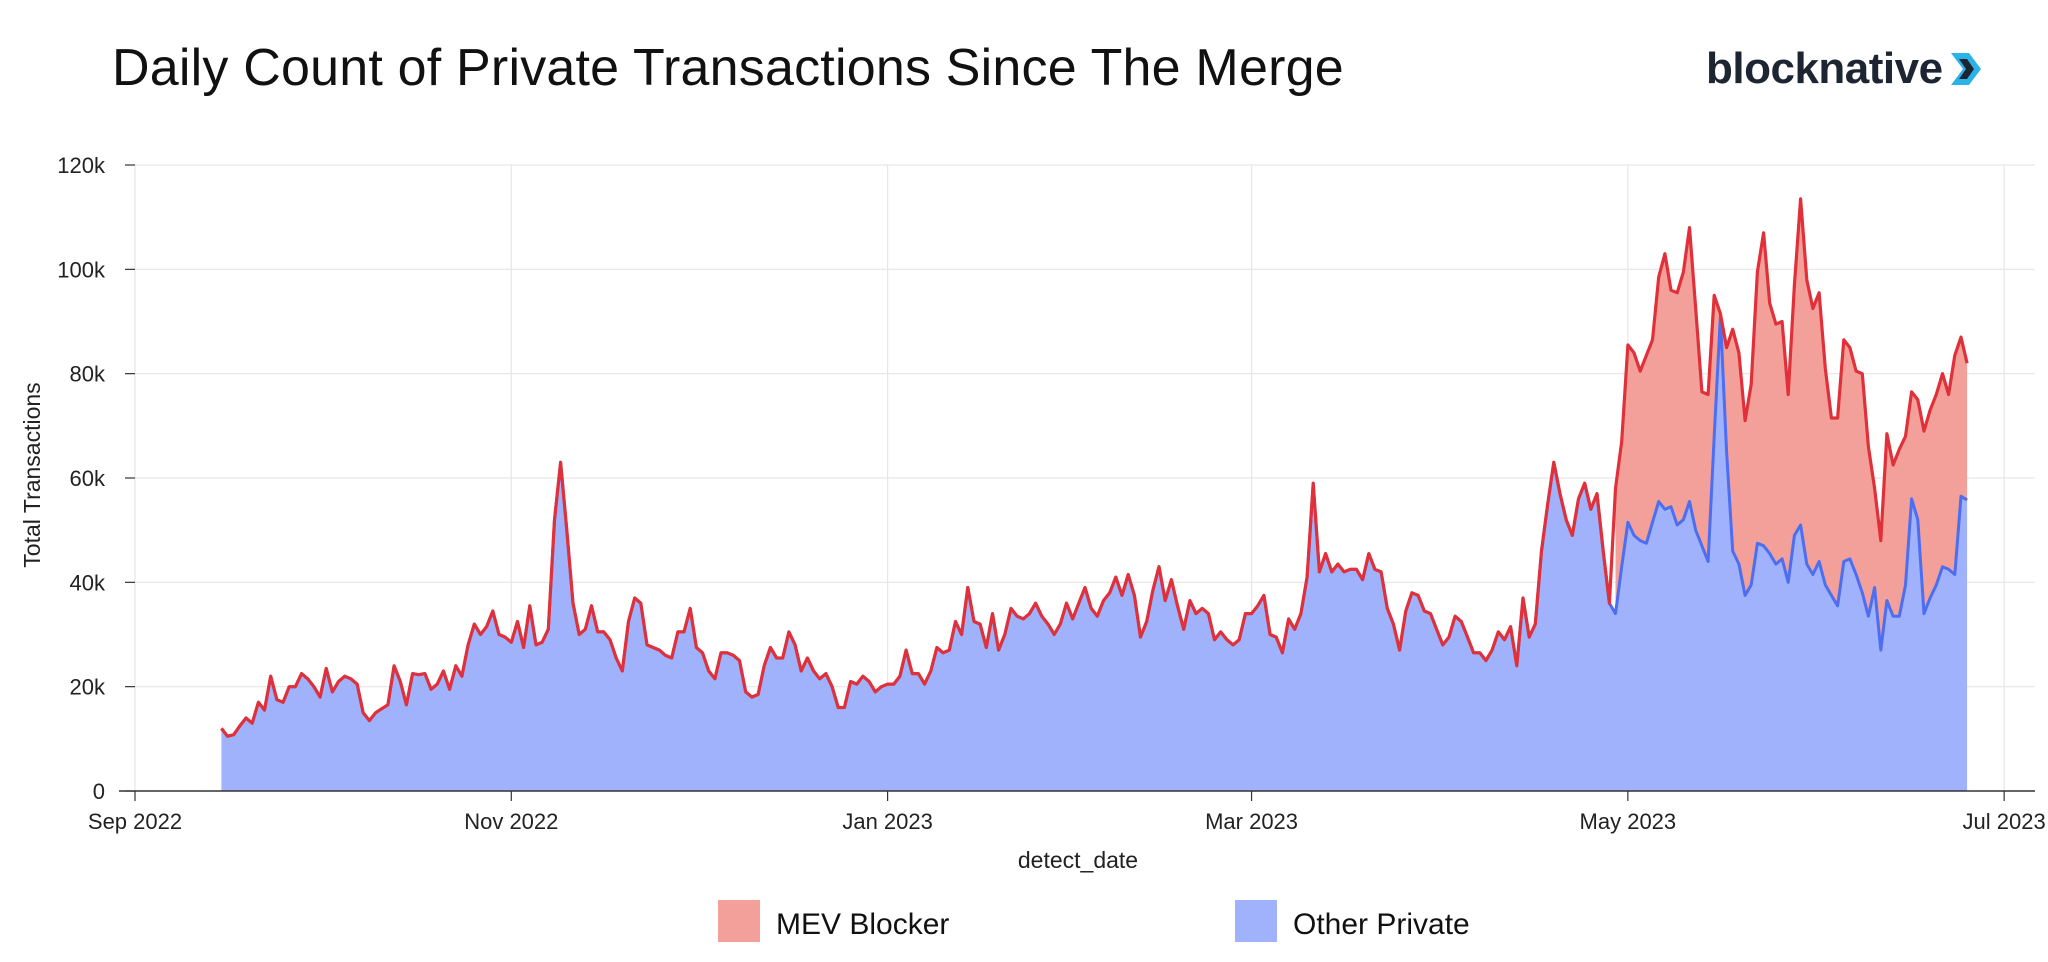 Image resolution: width=2048 pixels, height=962 pixels. I want to click on y-tick-label: 0, so click(99, 791).